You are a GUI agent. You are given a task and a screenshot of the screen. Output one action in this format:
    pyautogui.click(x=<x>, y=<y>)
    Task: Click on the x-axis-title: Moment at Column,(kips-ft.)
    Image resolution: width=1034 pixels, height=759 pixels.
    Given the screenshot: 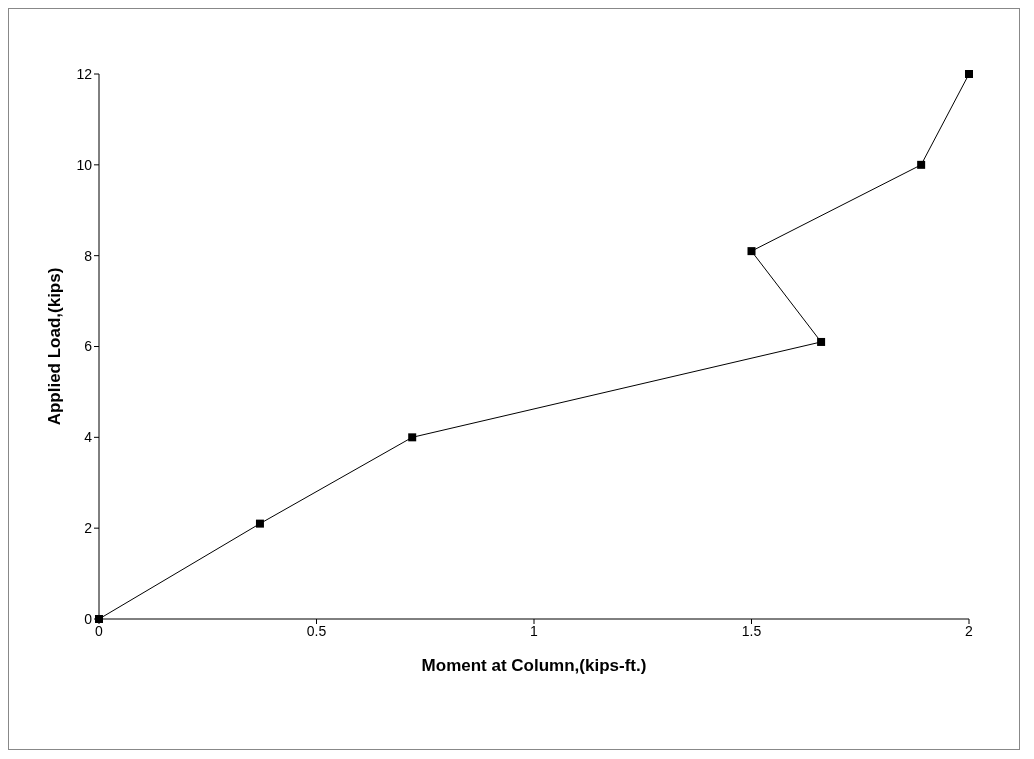 What is the action you would take?
    pyautogui.click(x=534, y=665)
    